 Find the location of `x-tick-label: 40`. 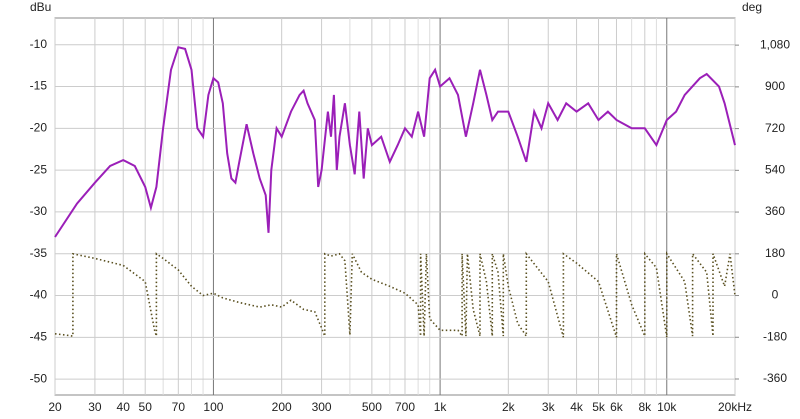

x-tick-label: 40 is located at coordinates (124, 407).